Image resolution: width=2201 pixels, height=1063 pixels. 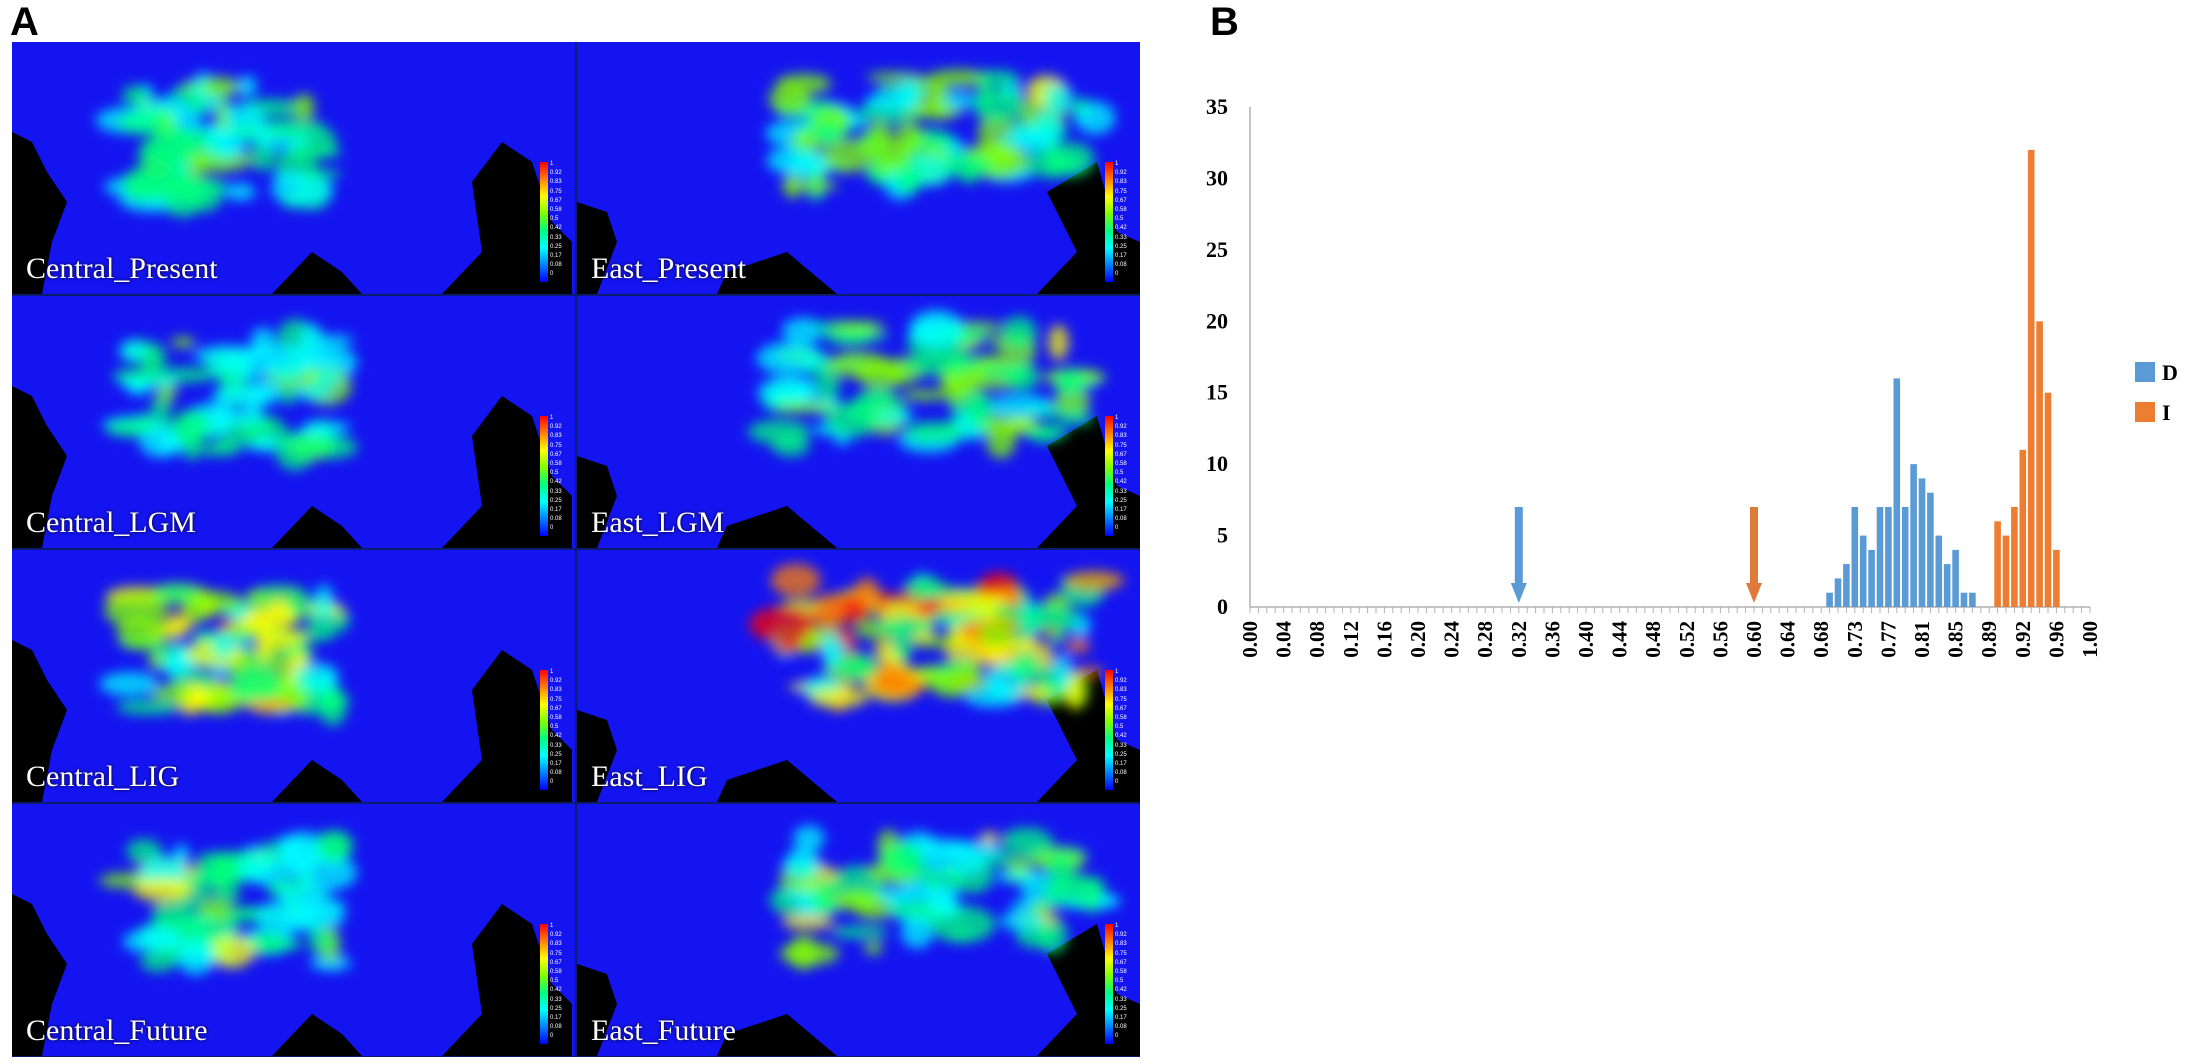 I want to click on x-tick-label: 0.00, so click(x=1250, y=639).